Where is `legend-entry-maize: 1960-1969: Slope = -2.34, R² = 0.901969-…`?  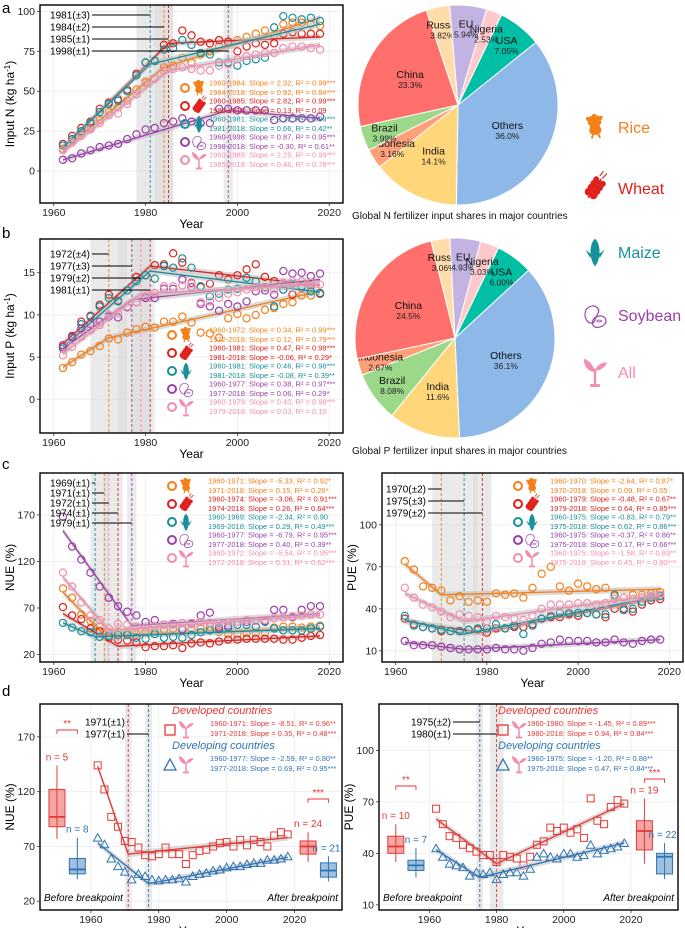 legend-entry-maize: 1960-1969: Slope = -2.34, R² = 0.901969-… is located at coordinates (250, 522).